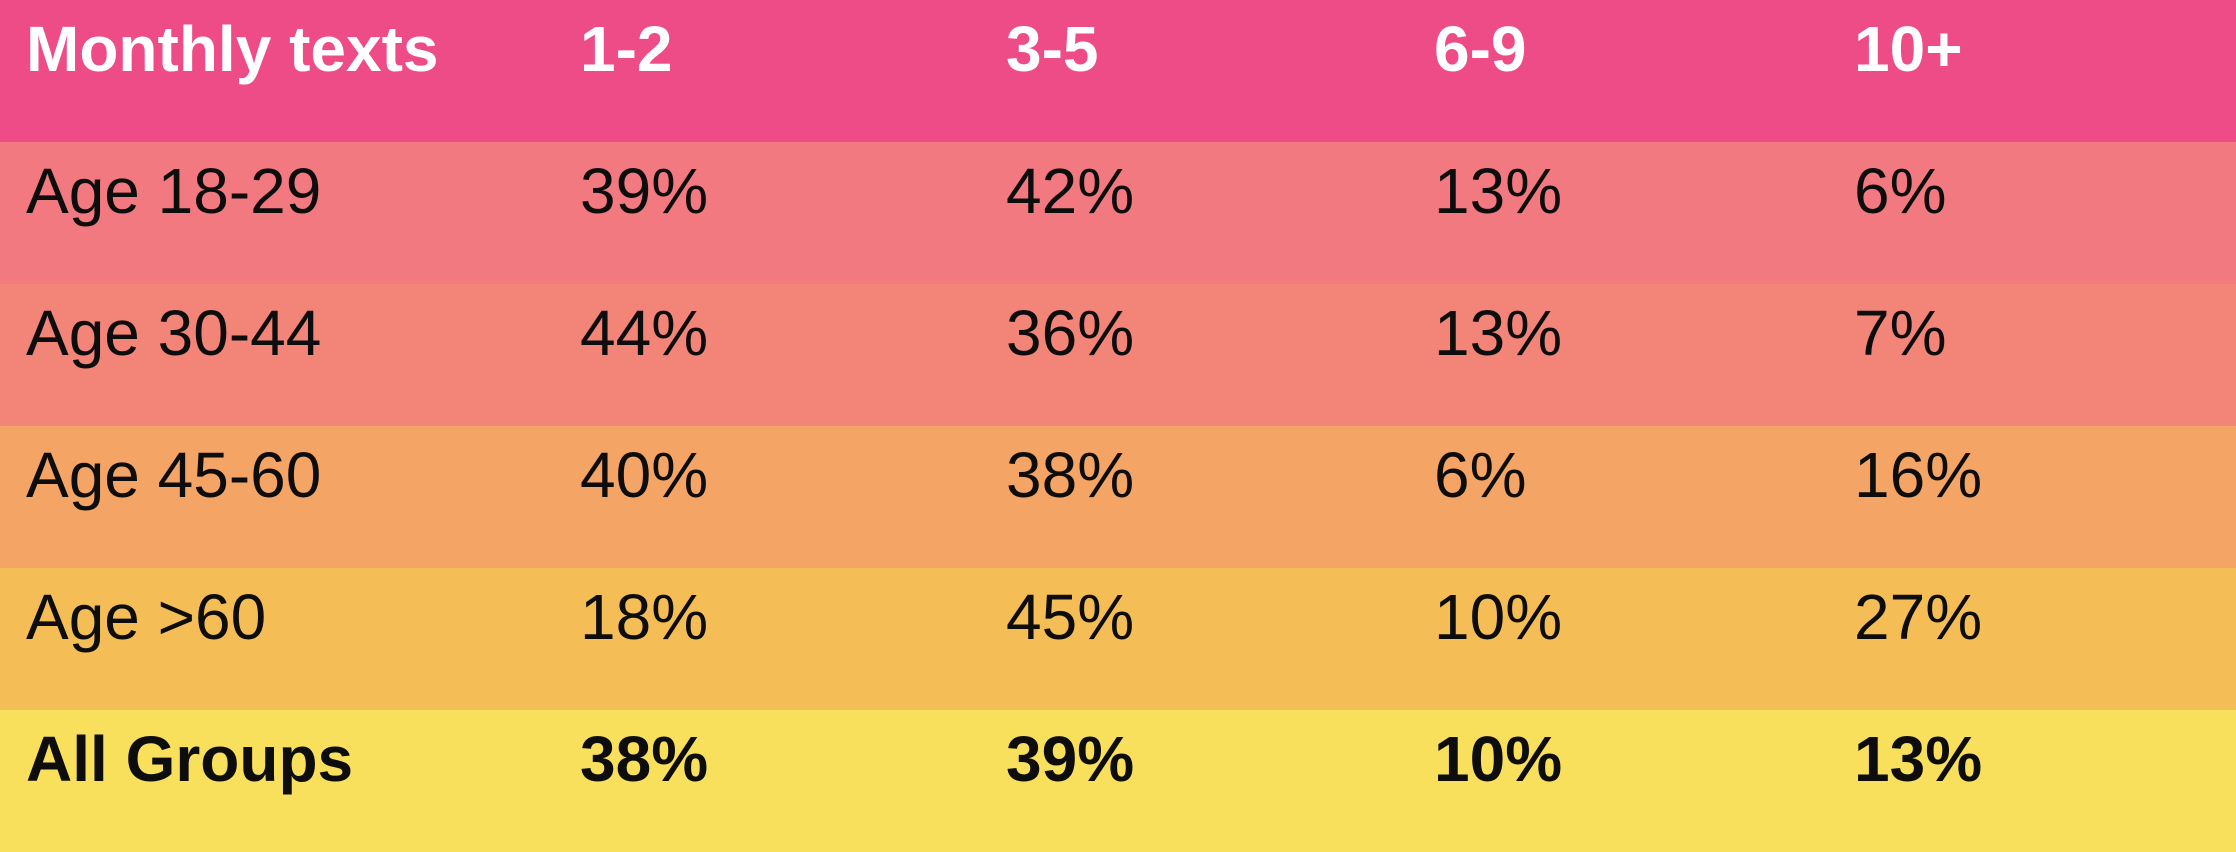 The image size is (2236, 852). I want to click on value-cell: 36%, so click(1070, 333).